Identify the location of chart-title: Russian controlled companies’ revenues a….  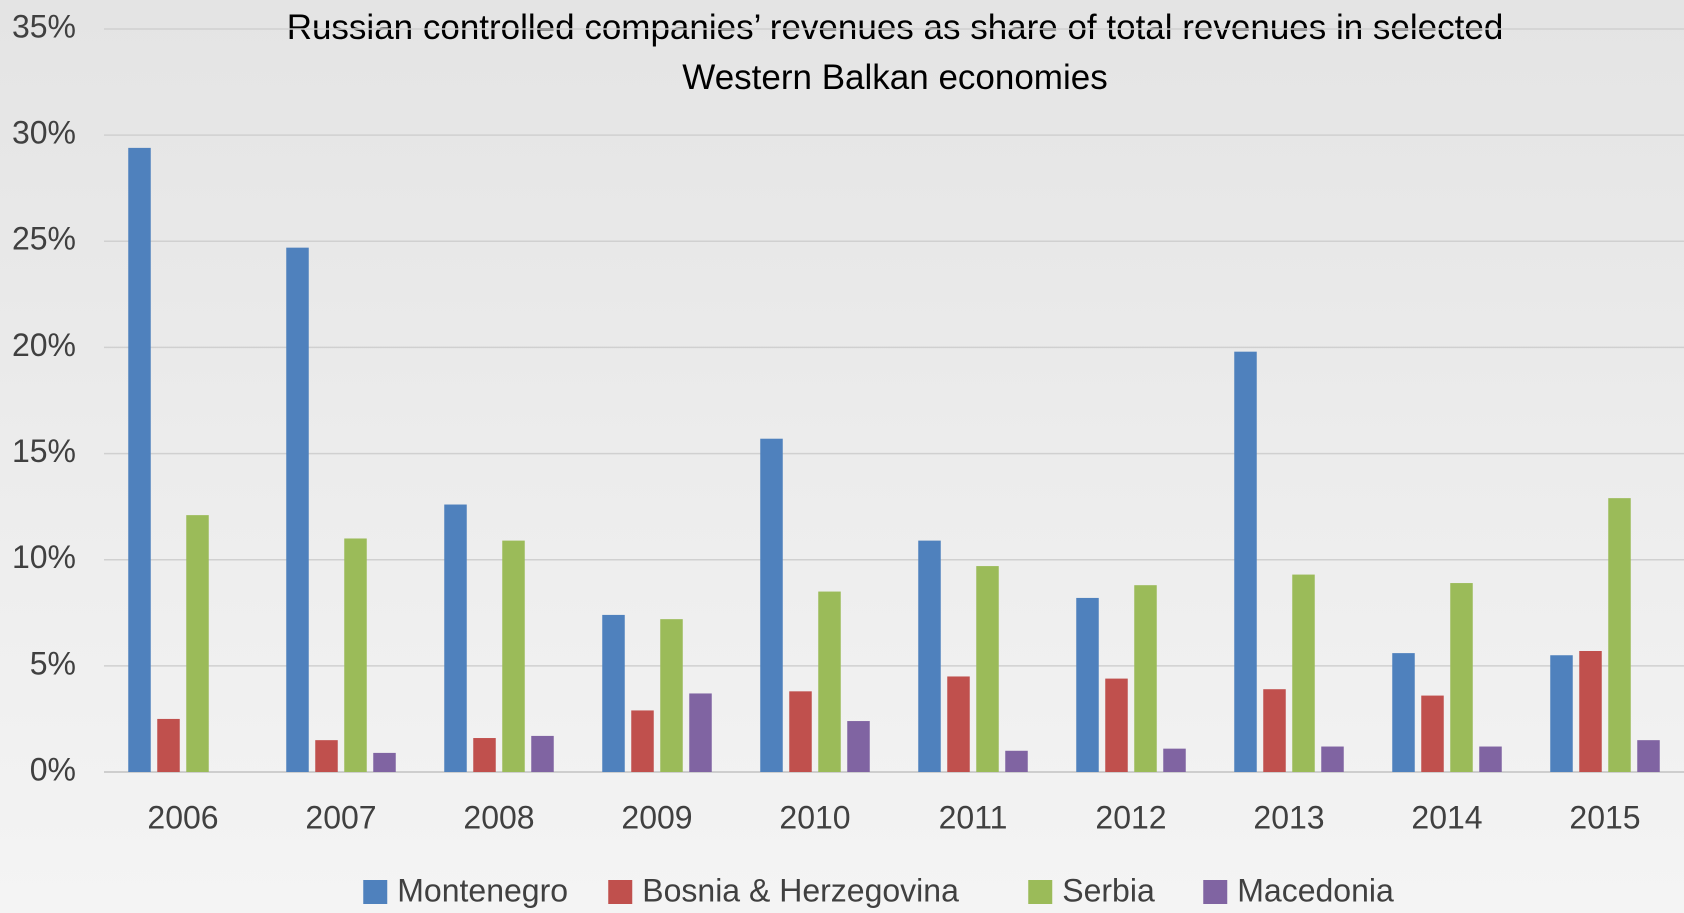
(895, 52).